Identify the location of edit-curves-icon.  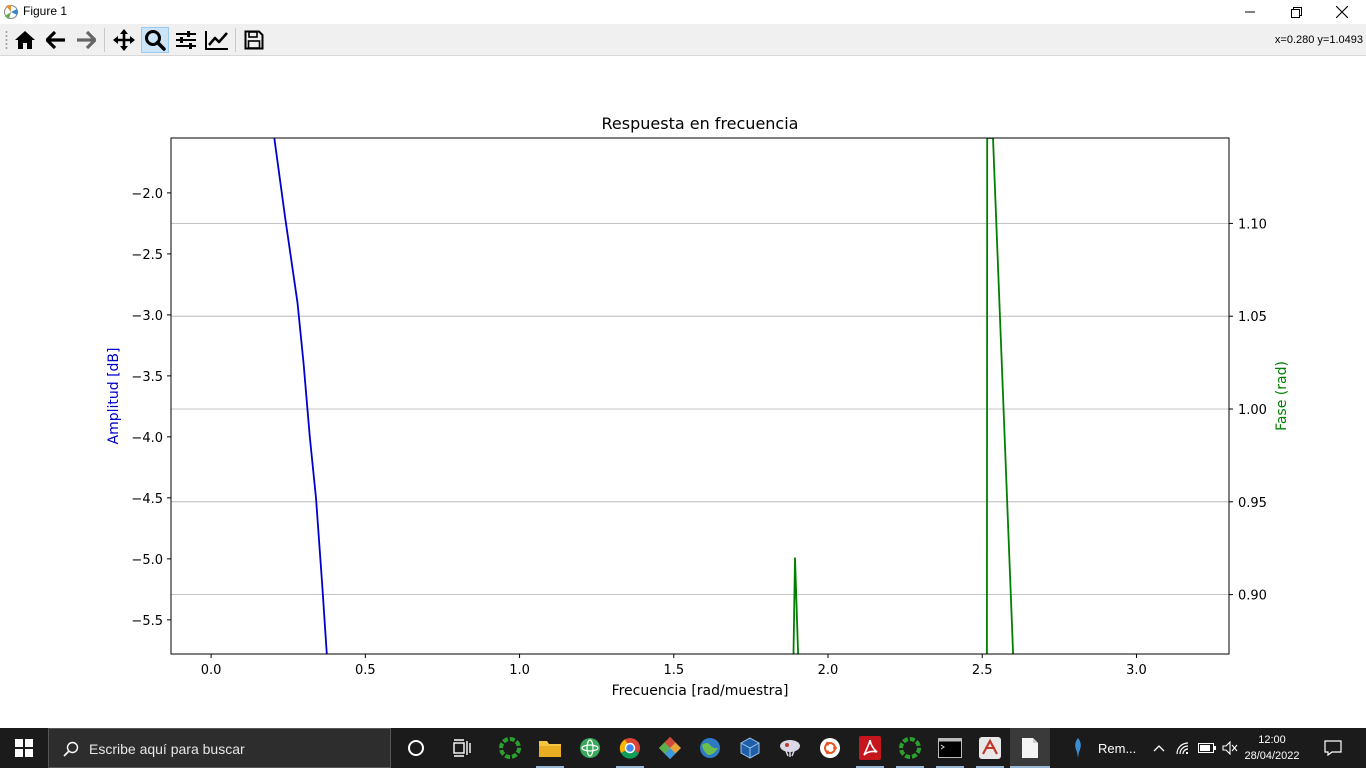
(216, 40).